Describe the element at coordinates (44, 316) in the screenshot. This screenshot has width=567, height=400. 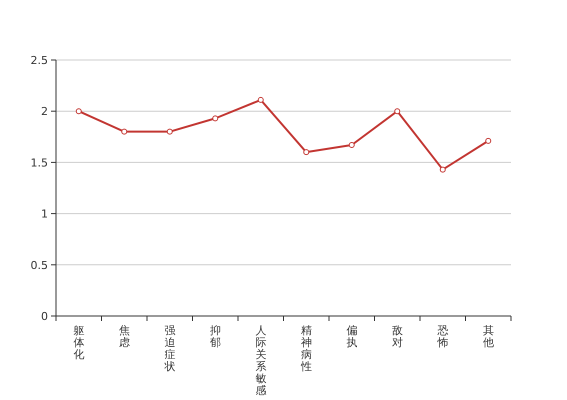
I see `y-tick-label: 0` at that location.